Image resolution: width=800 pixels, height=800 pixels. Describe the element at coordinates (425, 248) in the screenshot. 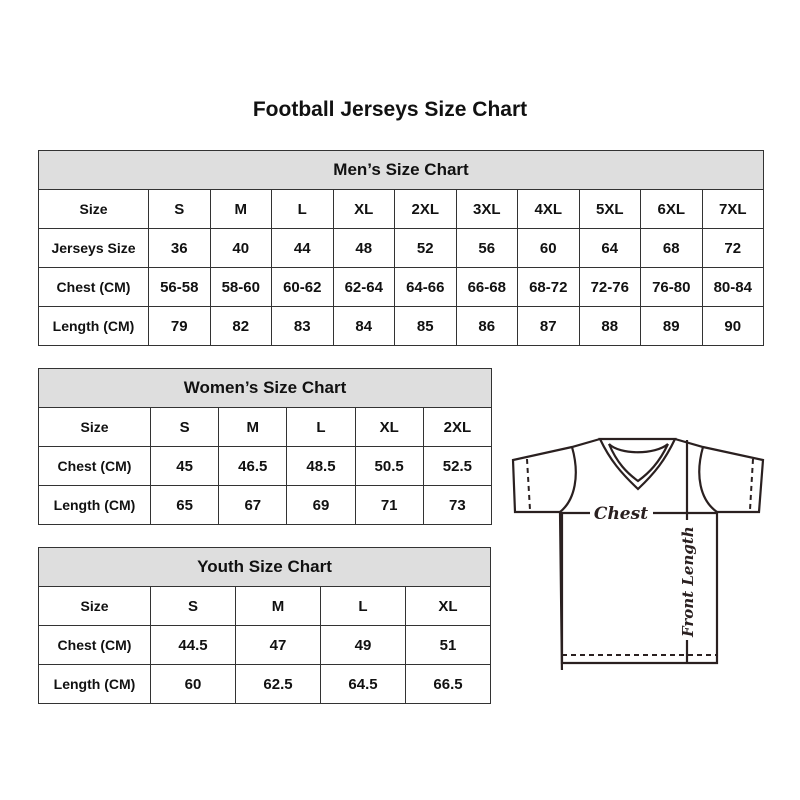

I see `table-cell: 52` at that location.